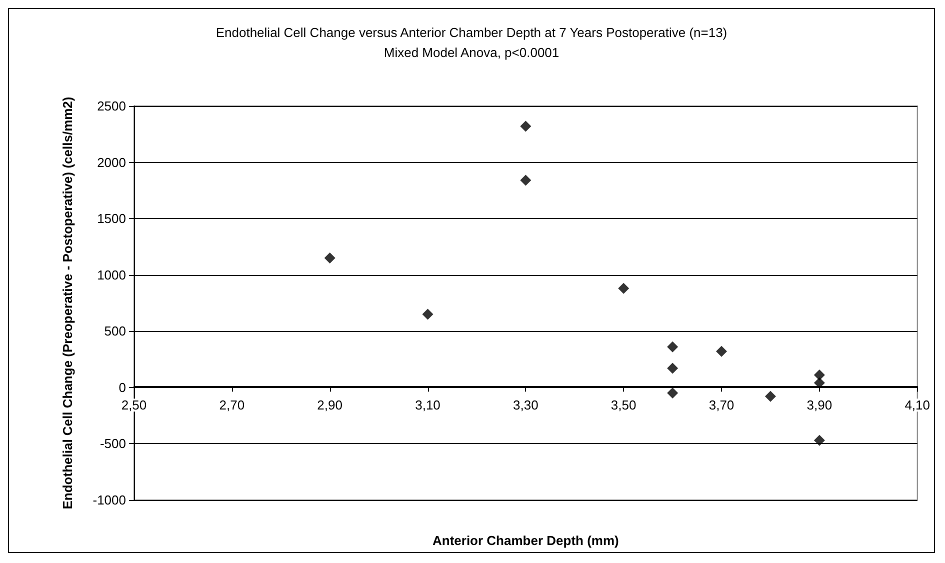  Describe the element at coordinates (113, 444) in the screenshot. I see `y-tick-label: -500` at that location.